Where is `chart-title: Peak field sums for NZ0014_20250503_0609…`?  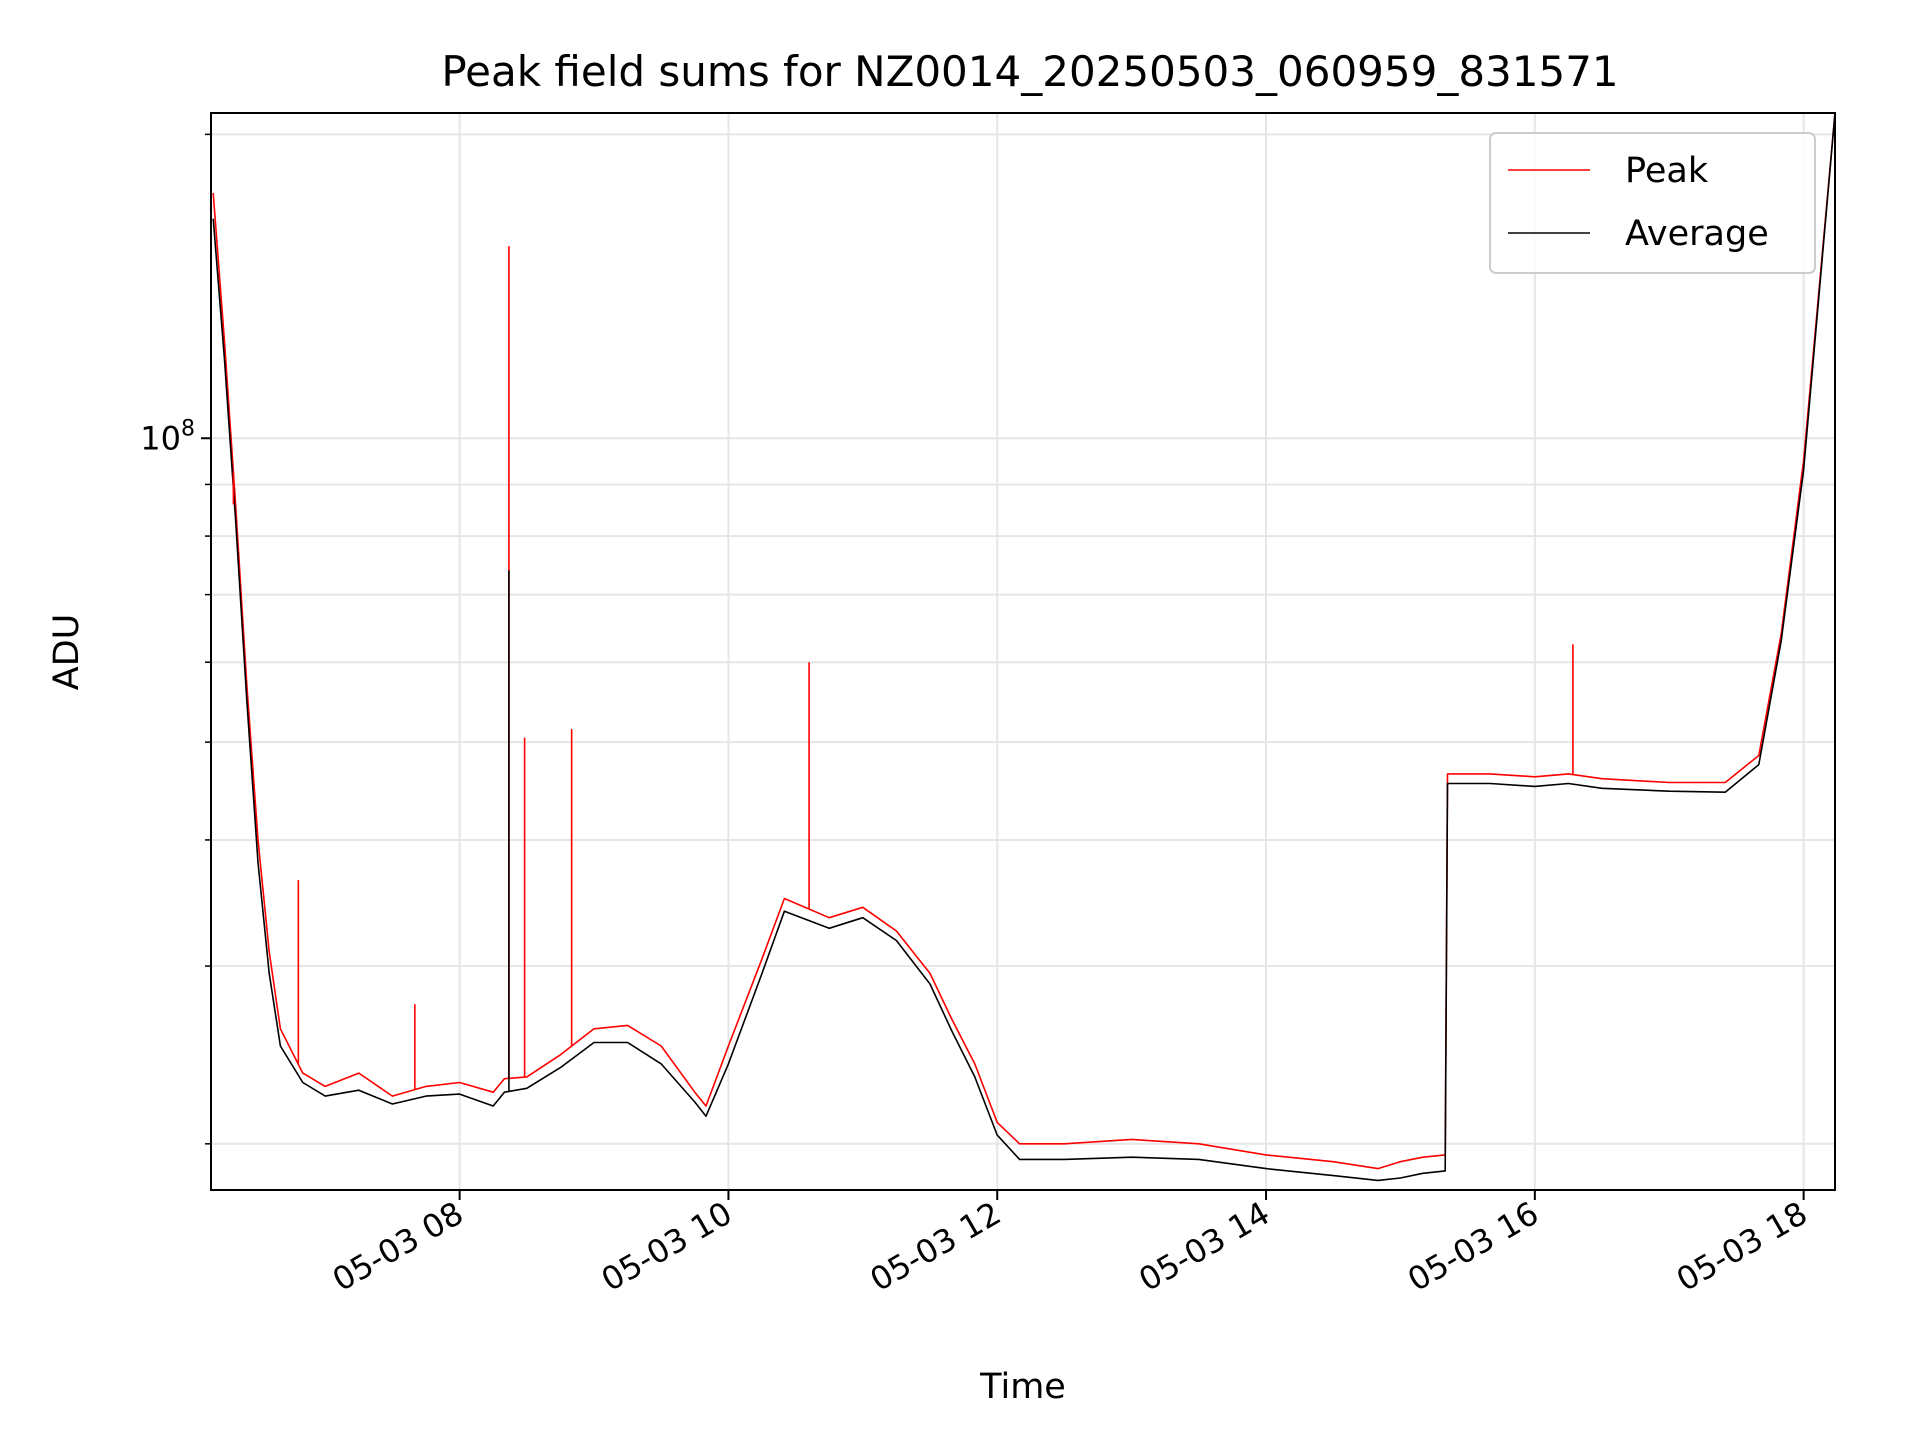
chart-title: Peak field sums for NZ0014_20250503_0609… is located at coordinates (1029, 71).